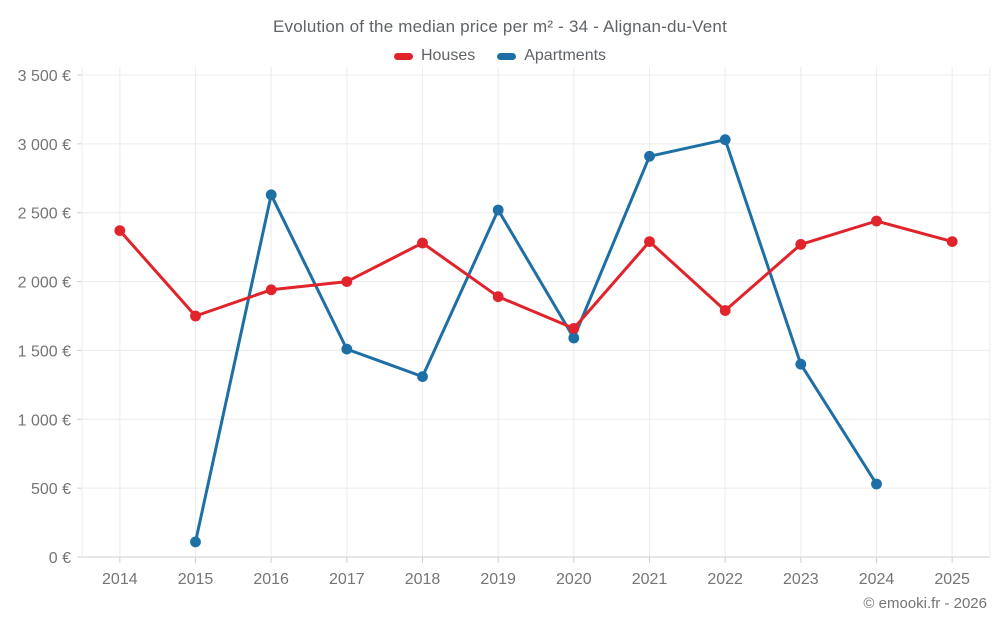  What do you see at coordinates (196, 579) in the screenshot?
I see `x-axis-label: 2015` at bounding box center [196, 579].